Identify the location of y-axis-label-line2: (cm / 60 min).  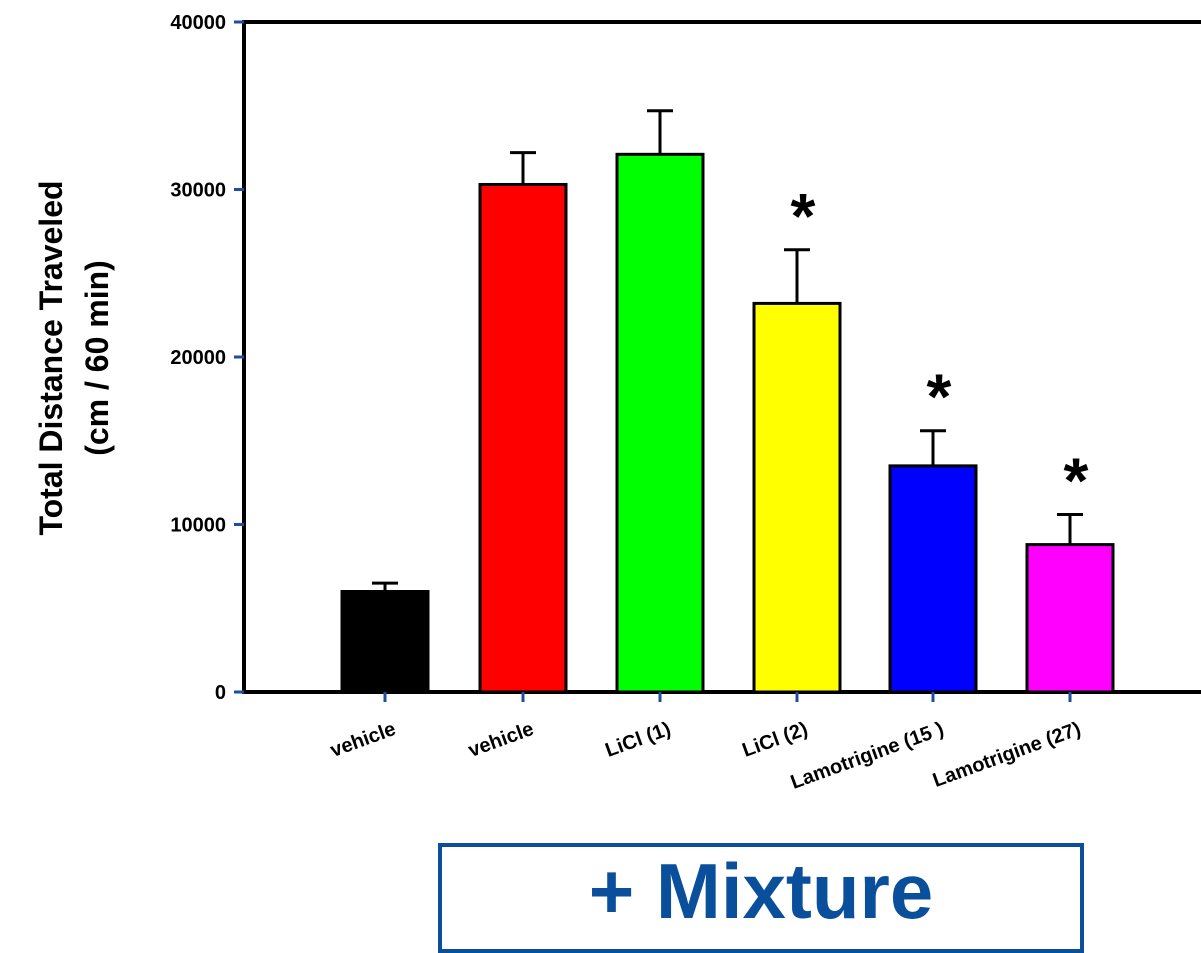
(97, 358).